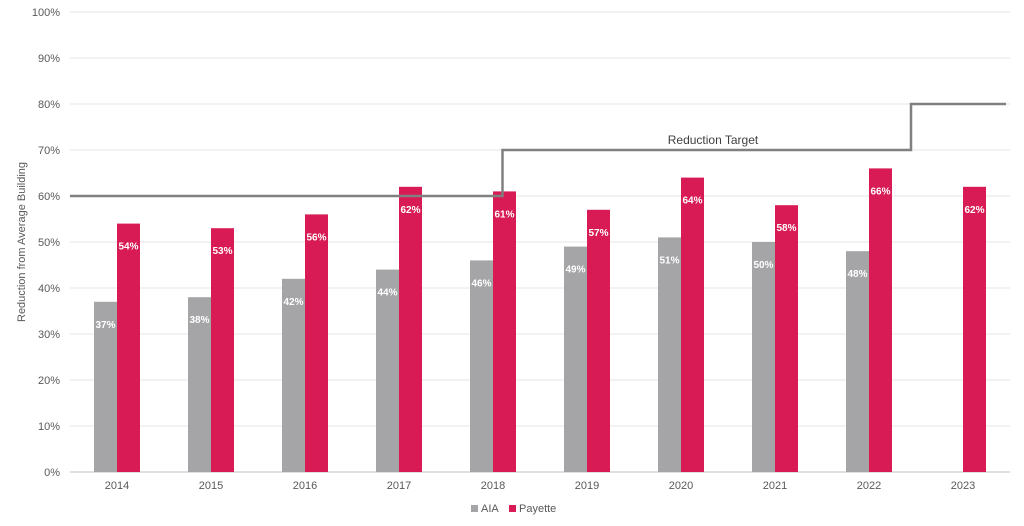  Describe the element at coordinates (504, 331) in the screenshot. I see `bar-payette-2018` at that location.